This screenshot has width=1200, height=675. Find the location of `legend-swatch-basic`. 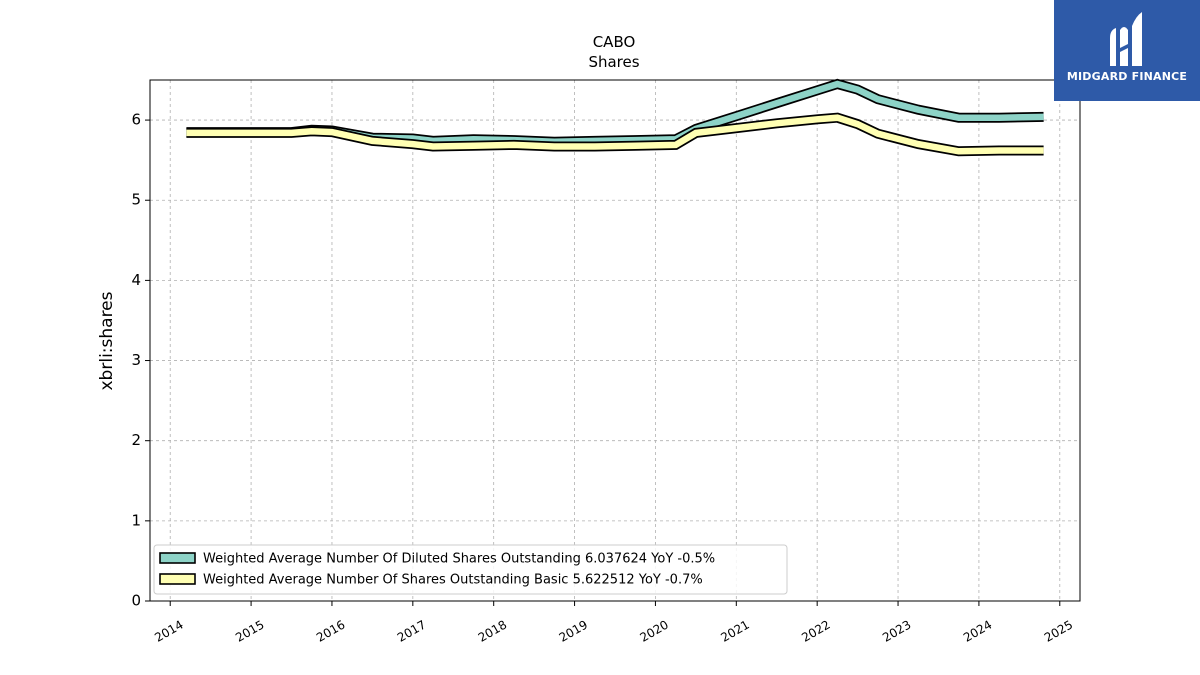

legend-swatch-basic is located at coordinates (177, 579).